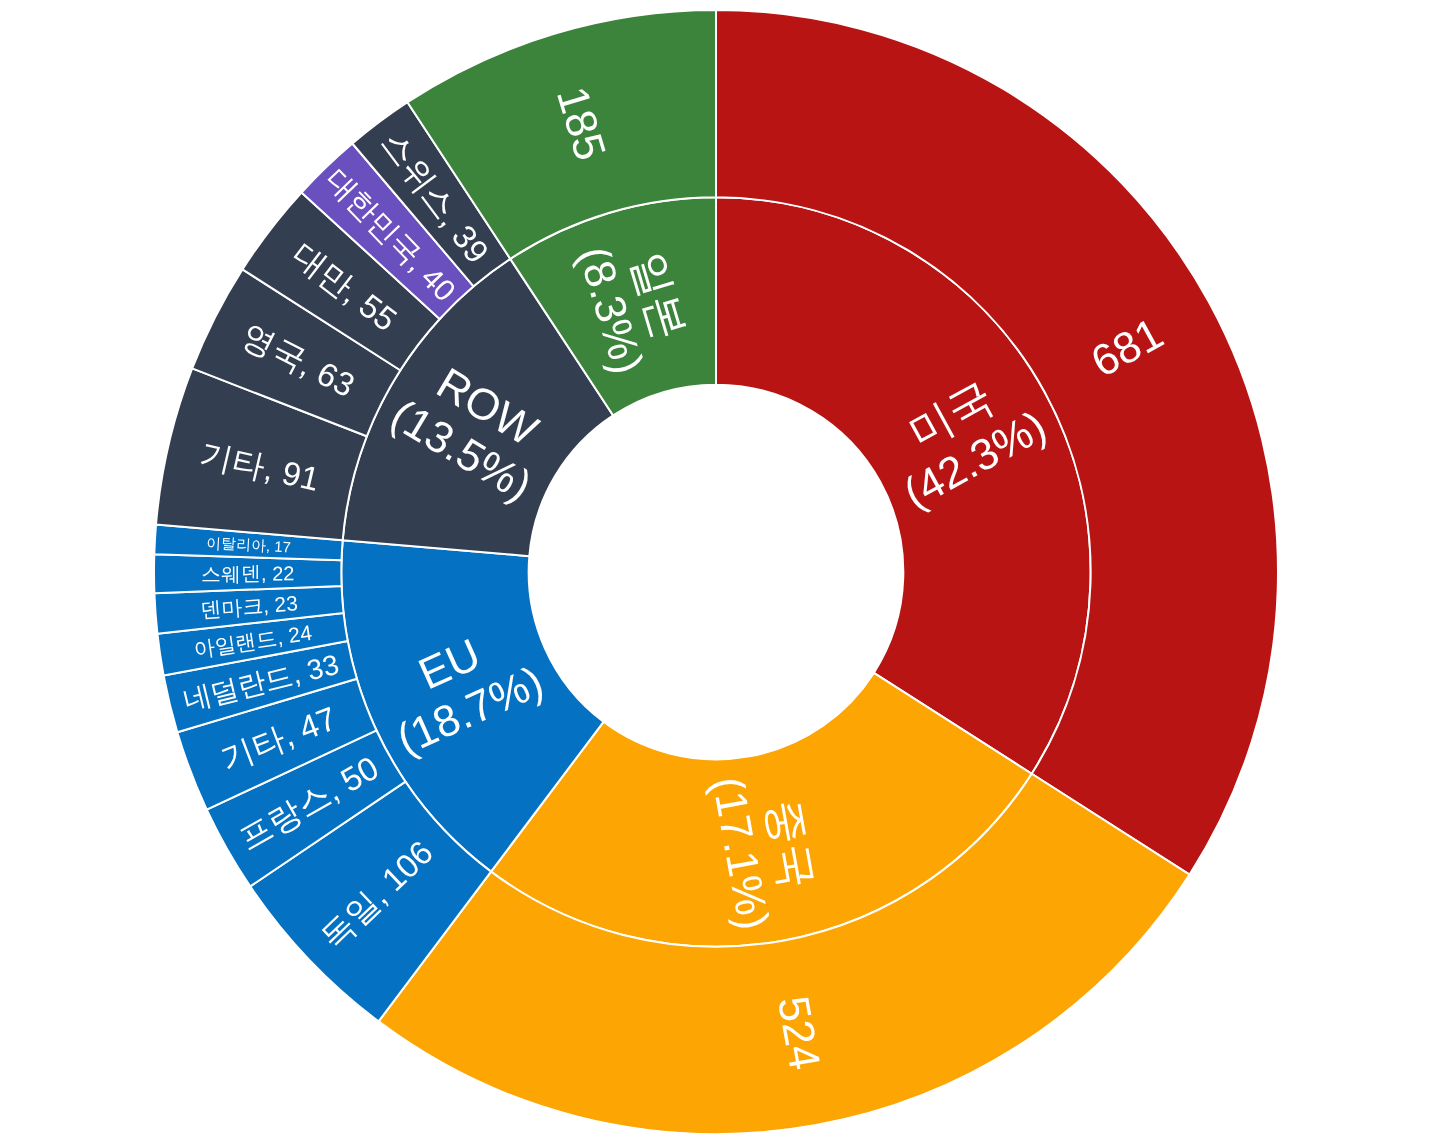  I want to click on slice-label: 스웨덴, so click(231, 573).